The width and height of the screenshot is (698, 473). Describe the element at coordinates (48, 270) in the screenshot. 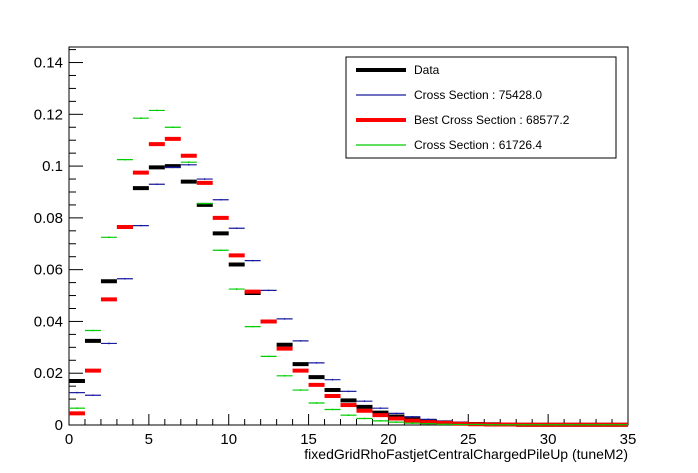

I see `y-tick-label: 0.06` at that location.